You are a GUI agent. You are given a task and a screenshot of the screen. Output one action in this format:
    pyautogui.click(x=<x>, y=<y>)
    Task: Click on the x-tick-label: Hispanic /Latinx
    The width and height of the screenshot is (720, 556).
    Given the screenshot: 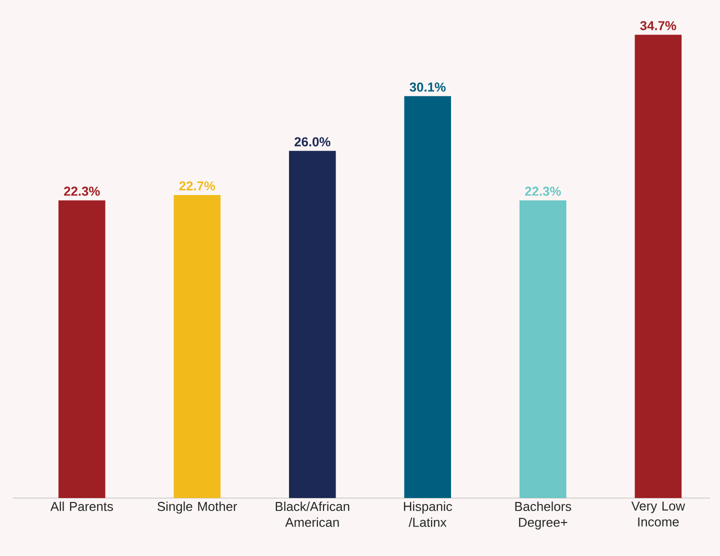 What is the action you would take?
    pyautogui.click(x=428, y=515)
    